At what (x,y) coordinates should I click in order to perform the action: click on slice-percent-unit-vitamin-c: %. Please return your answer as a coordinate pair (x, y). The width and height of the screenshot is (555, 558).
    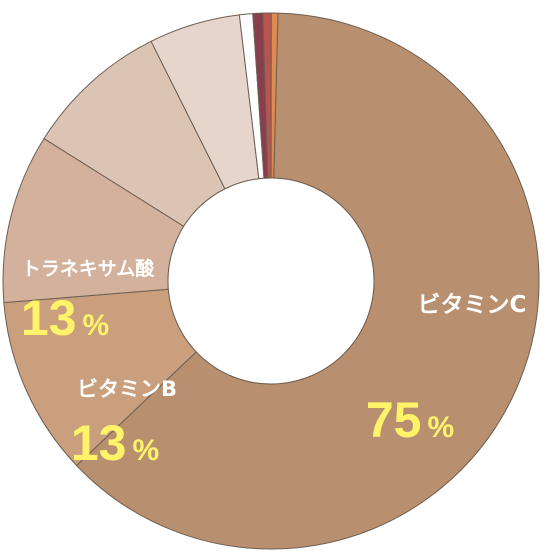
    Looking at the image, I should click on (440, 427).